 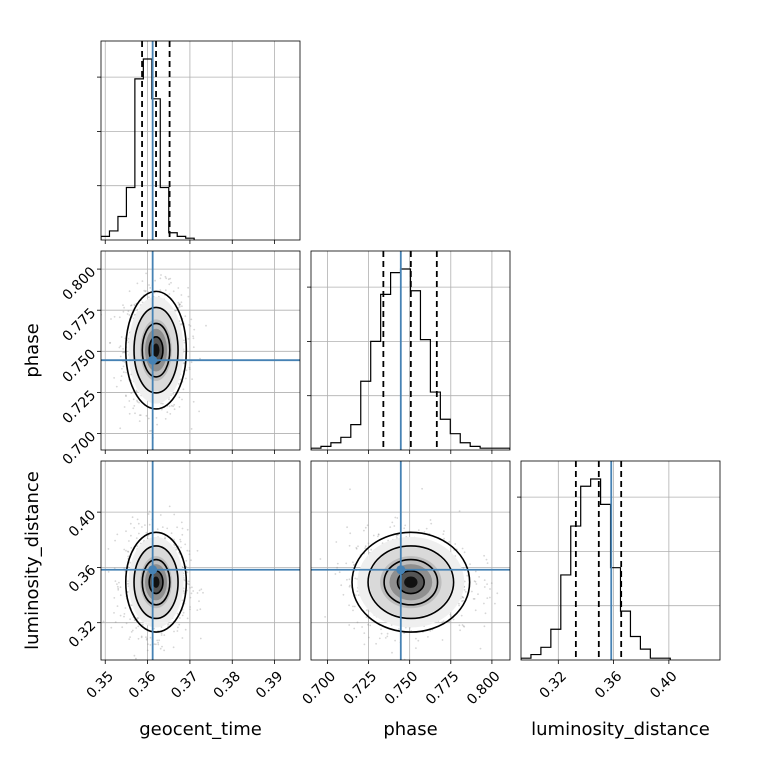 I want to click on y-tick-label-luminosity_distance: 0.40, so click(x=82, y=523).